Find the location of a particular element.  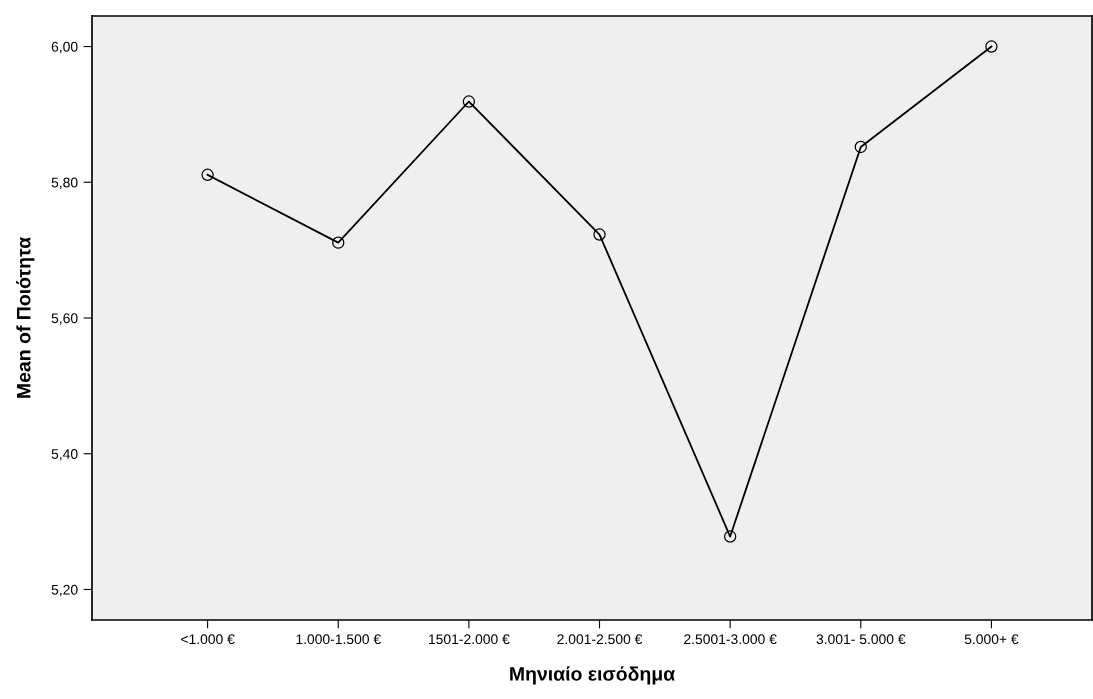

y-tick-label: 5,80 is located at coordinates (64, 183).